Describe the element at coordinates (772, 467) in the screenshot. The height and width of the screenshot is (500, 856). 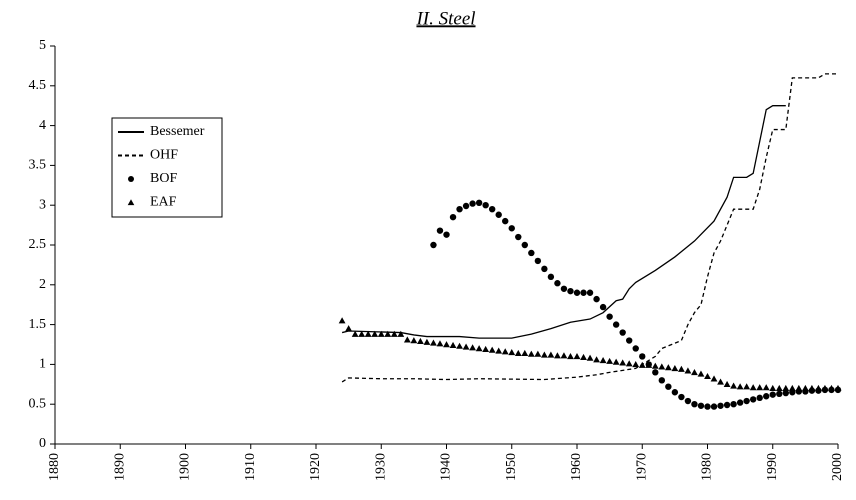
I see `x-tick-label: 1990` at that location.